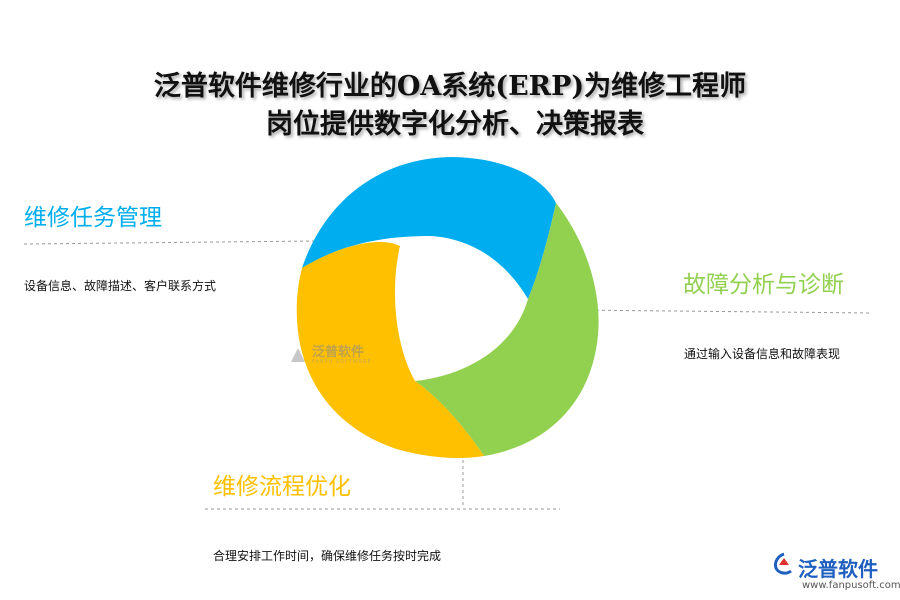 The width and height of the screenshot is (900, 600). I want to click on segment-fault, so click(507, 329).